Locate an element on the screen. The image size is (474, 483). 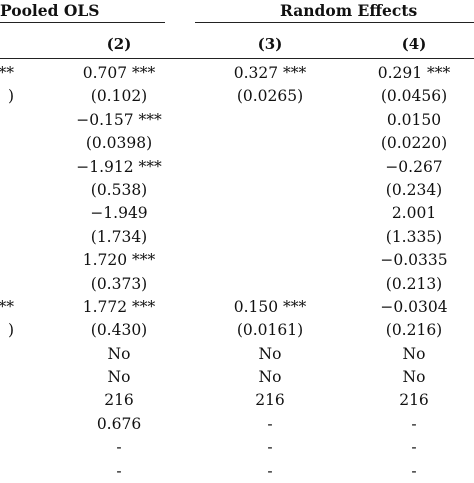
table-cell-c4: 0.0150 is located at coordinates (414, 119).